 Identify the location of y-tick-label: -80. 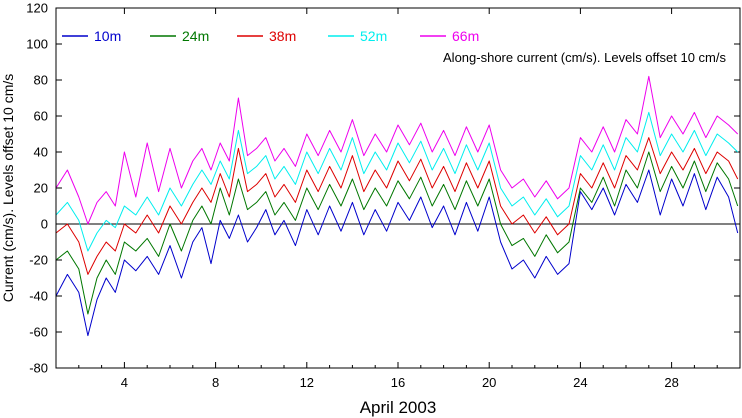
(38, 368).